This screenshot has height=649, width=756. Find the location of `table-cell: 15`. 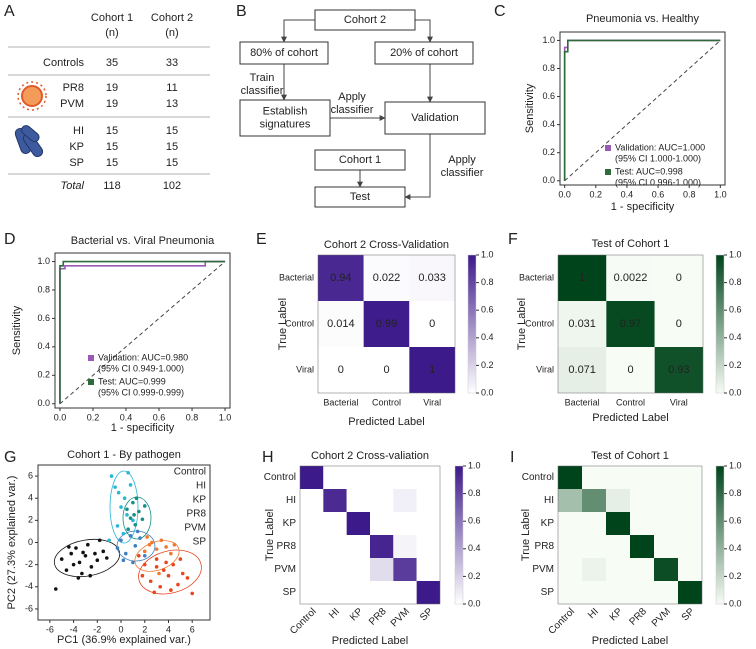

table-cell: 15 is located at coordinates (112, 131).